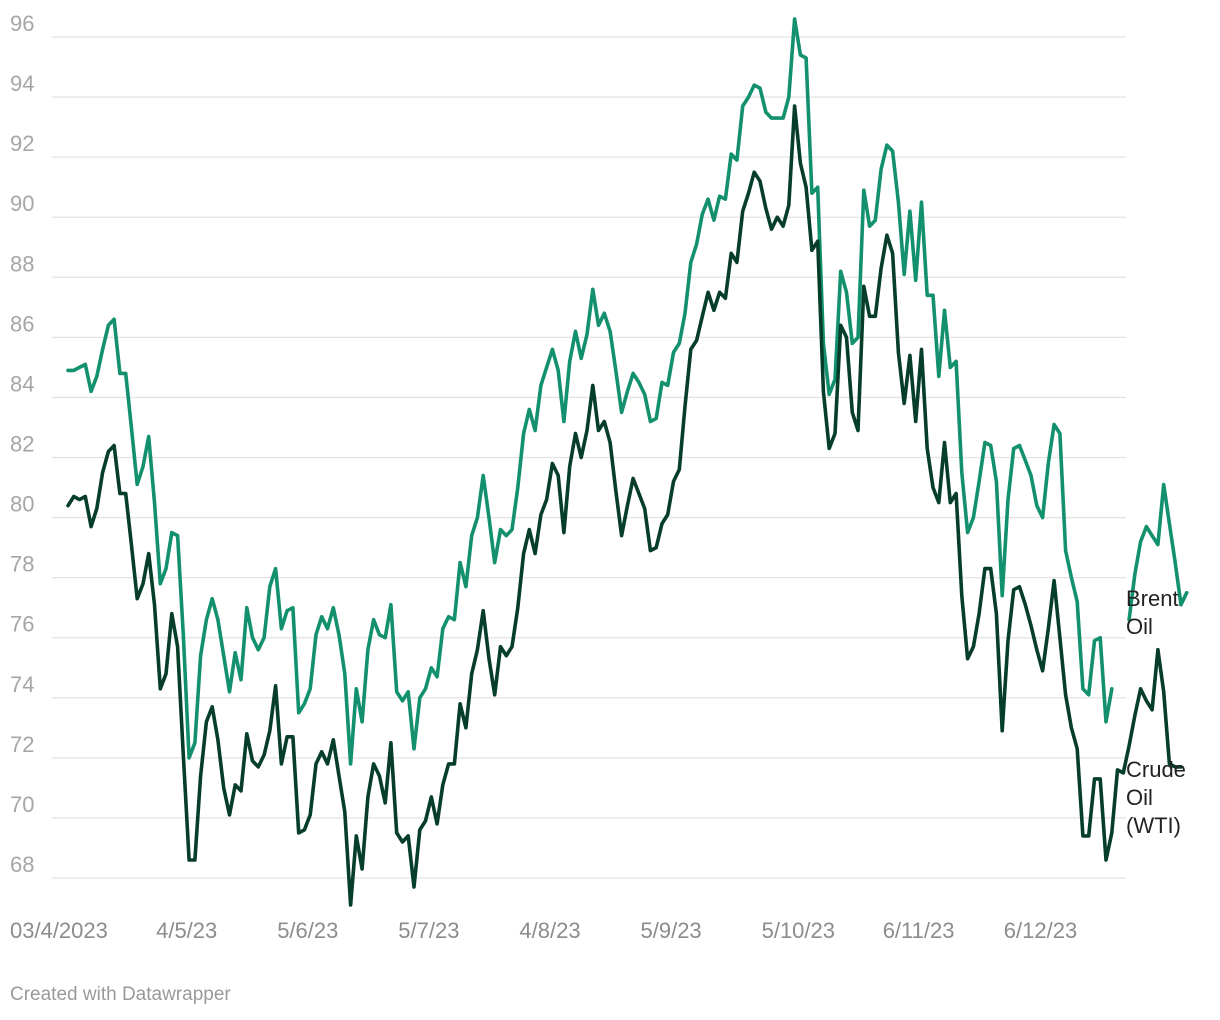 The image size is (1220, 1020). I want to click on series-label-brent: Brent Oil, so click(1152, 612).